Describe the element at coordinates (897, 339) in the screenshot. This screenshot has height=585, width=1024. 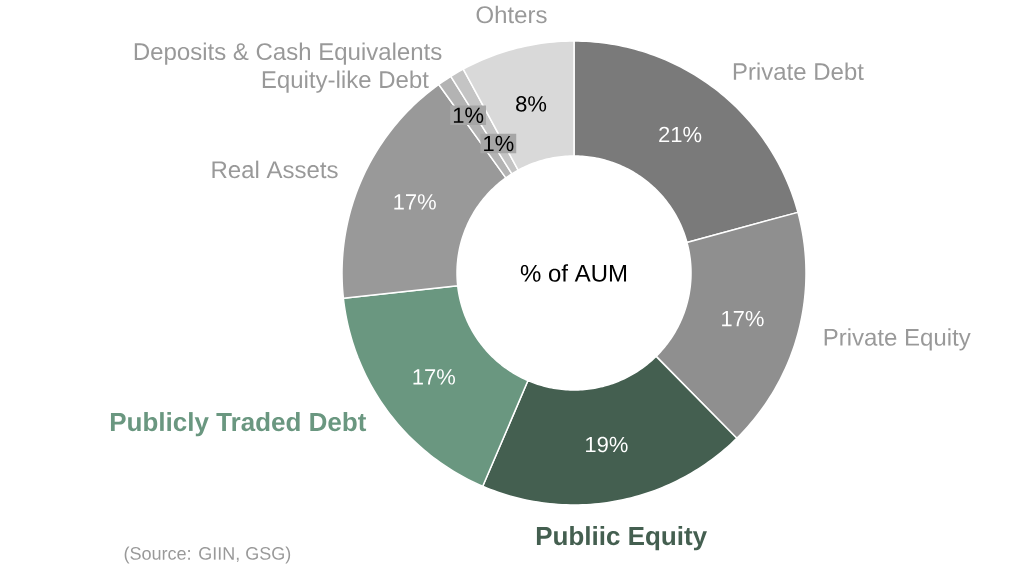
I see `slice-label: Private Equity` at that location.